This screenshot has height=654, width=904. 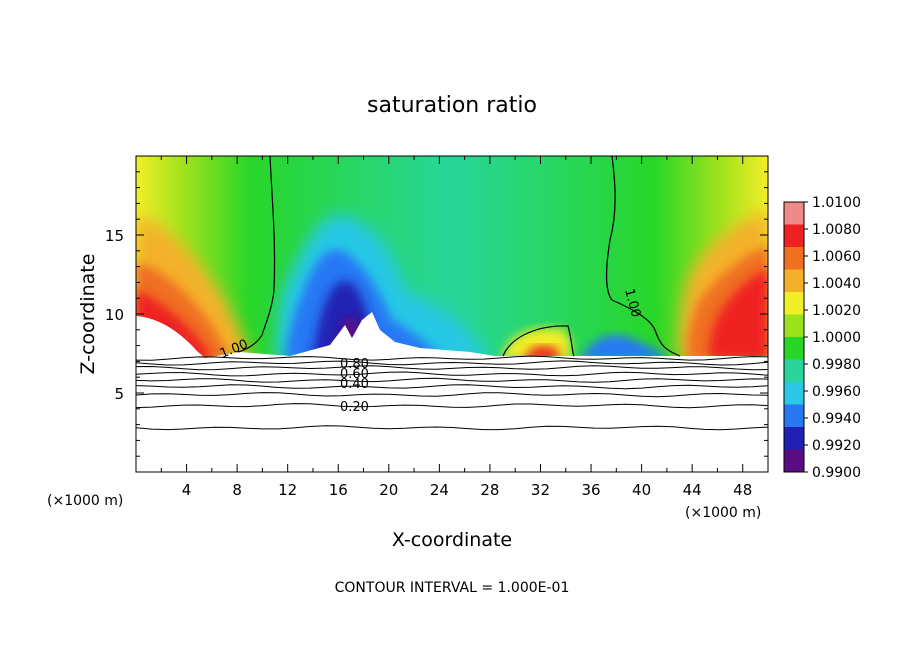 I want to click on y-tick-label: 15, so click(x=114, y=236).